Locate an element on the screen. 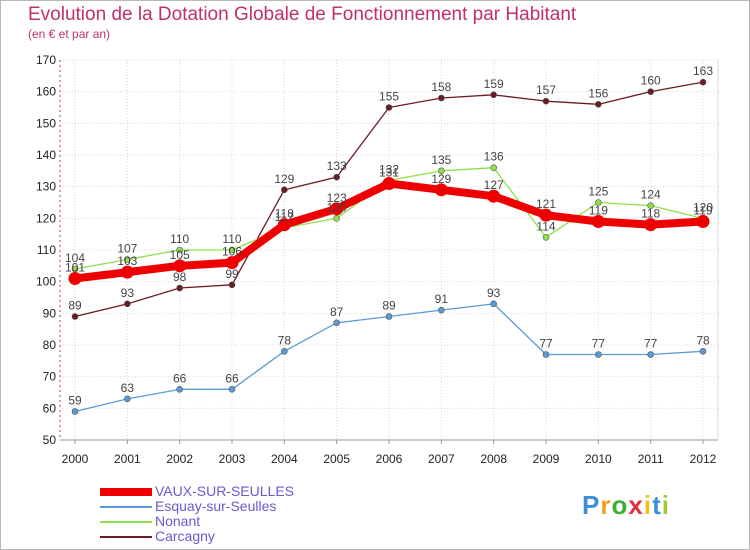 The height and width of the screenshot is (550, 750). y-tick-label: 110 is located at coordinates (46, 250).